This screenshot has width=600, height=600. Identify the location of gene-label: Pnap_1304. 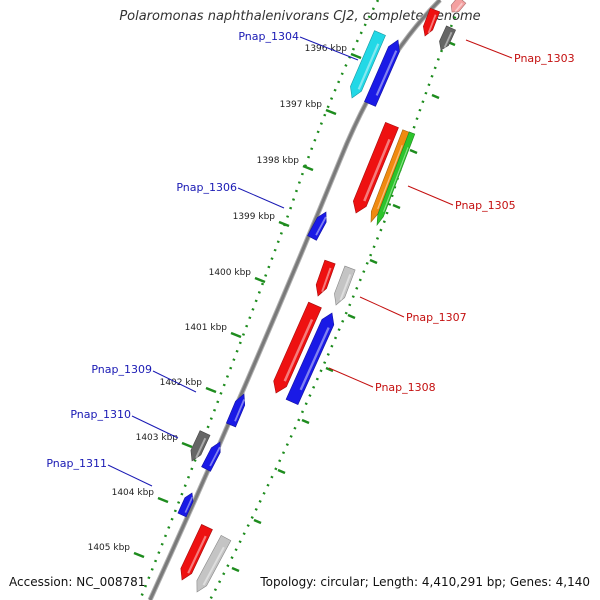
(268, 36).